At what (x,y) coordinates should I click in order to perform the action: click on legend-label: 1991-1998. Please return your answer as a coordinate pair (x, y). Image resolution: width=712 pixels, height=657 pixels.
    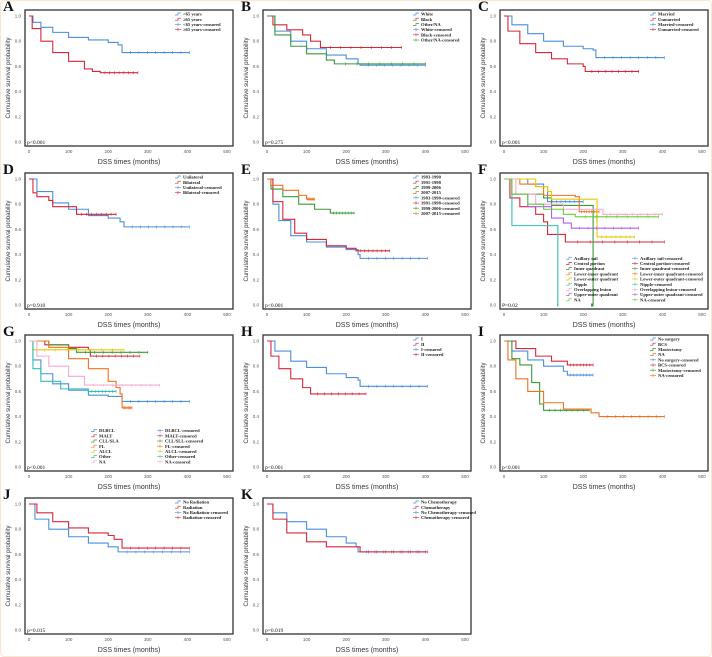
    Looking at the image, I should click on (431, 182).